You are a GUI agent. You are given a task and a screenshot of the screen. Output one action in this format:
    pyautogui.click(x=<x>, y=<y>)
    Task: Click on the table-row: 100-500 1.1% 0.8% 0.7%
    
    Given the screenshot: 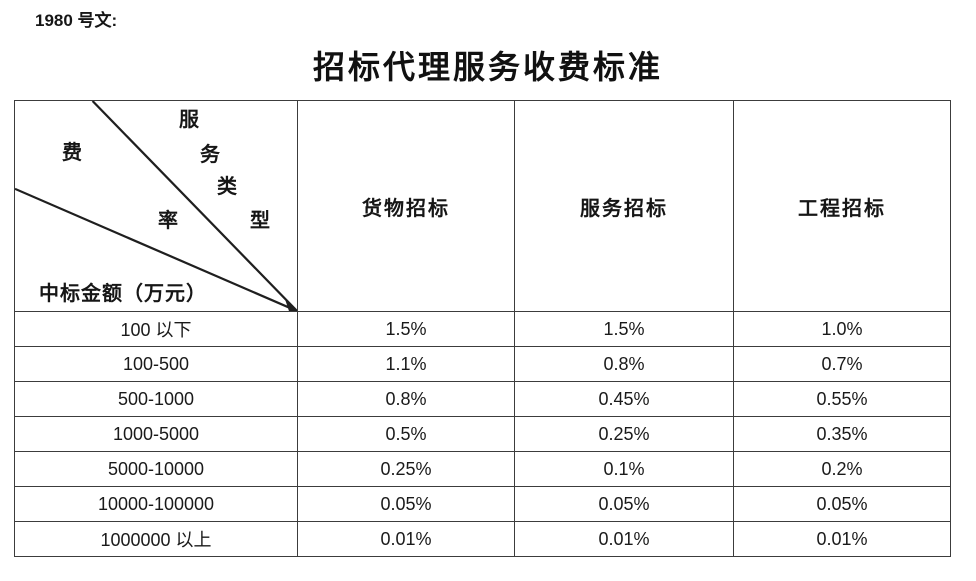 What is the action you would take?
    pyautogui.click(x=482, y=364)
    